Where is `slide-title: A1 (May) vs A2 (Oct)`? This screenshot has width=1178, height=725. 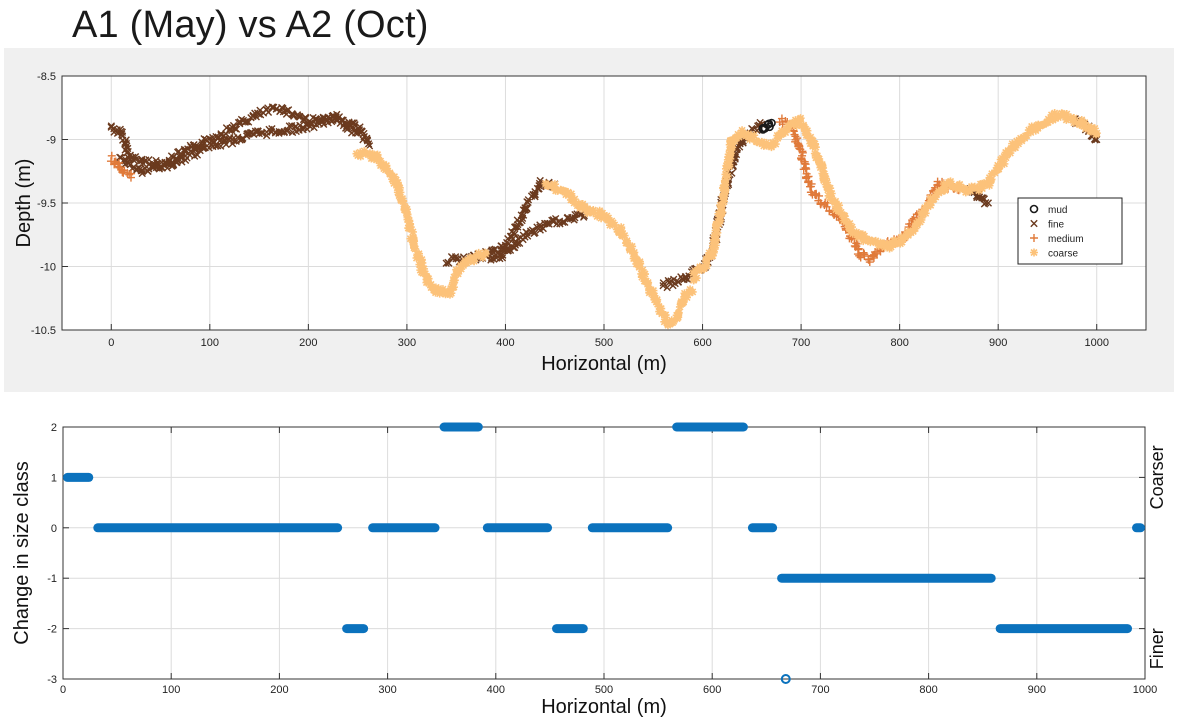
slide-title: A1 (May) vs A2 (Oct) is located at coordinates (250, 25).